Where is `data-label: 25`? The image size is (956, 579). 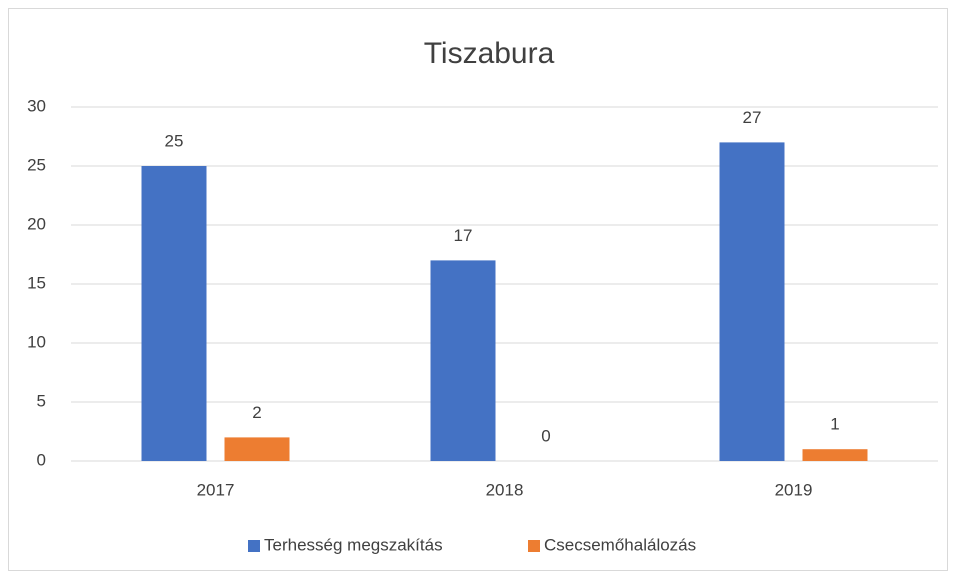
data-label: 25 is located at coordinates (174, 140).